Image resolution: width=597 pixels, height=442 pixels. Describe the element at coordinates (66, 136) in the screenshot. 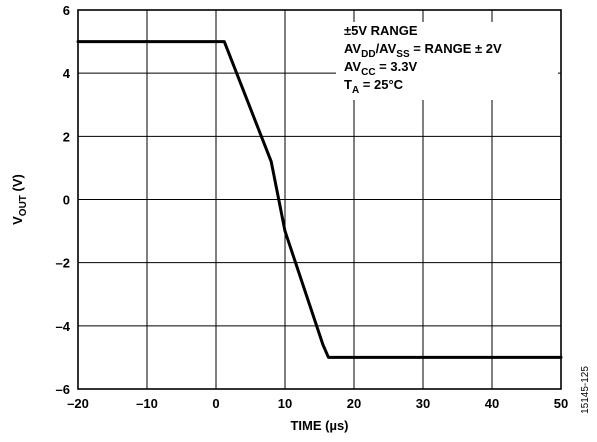

I see `y-tick-label: 2` at that location.